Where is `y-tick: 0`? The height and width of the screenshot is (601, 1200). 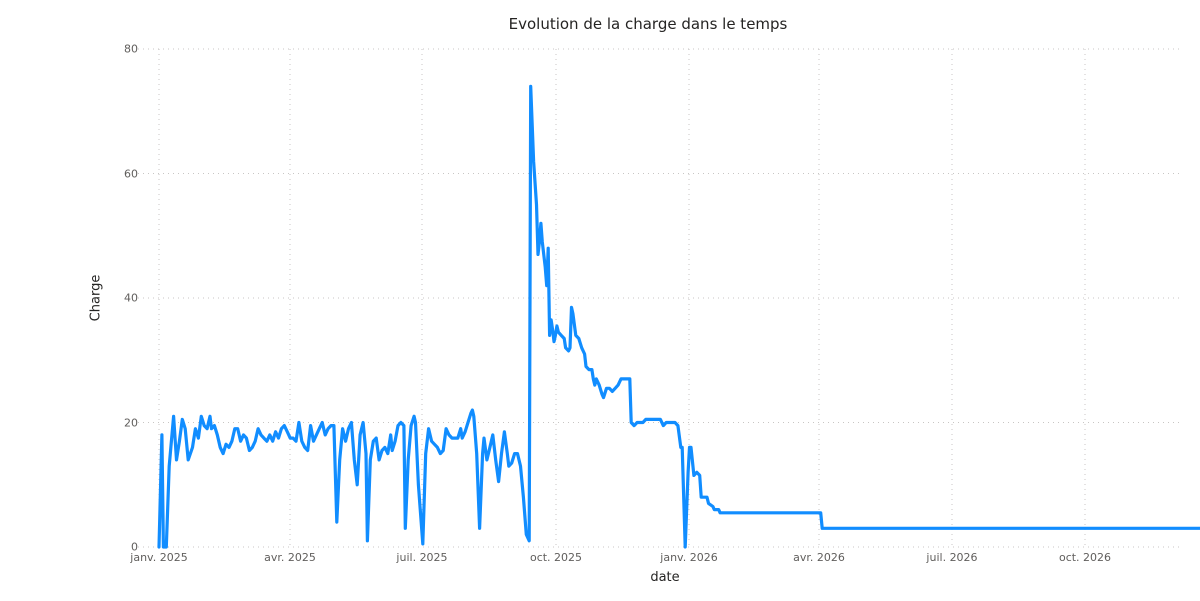 y-tick: 0 is located at coordinates (134, 547).